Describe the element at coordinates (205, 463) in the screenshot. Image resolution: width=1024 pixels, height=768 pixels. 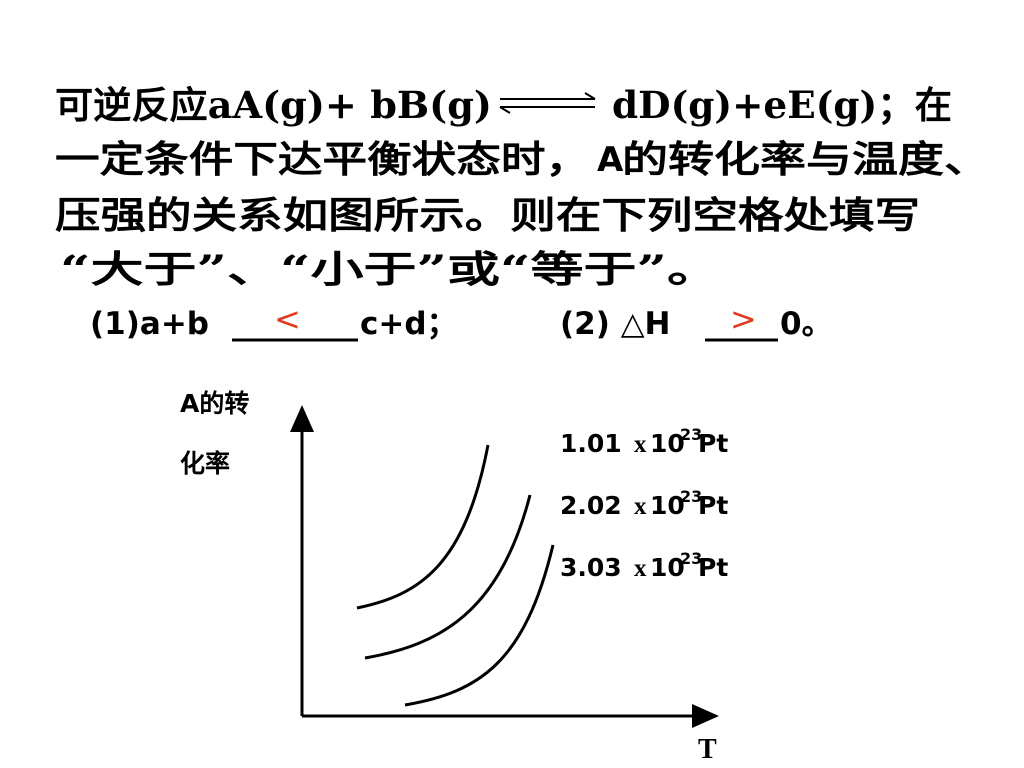
I see `y-axis-label: 化率` at that location.